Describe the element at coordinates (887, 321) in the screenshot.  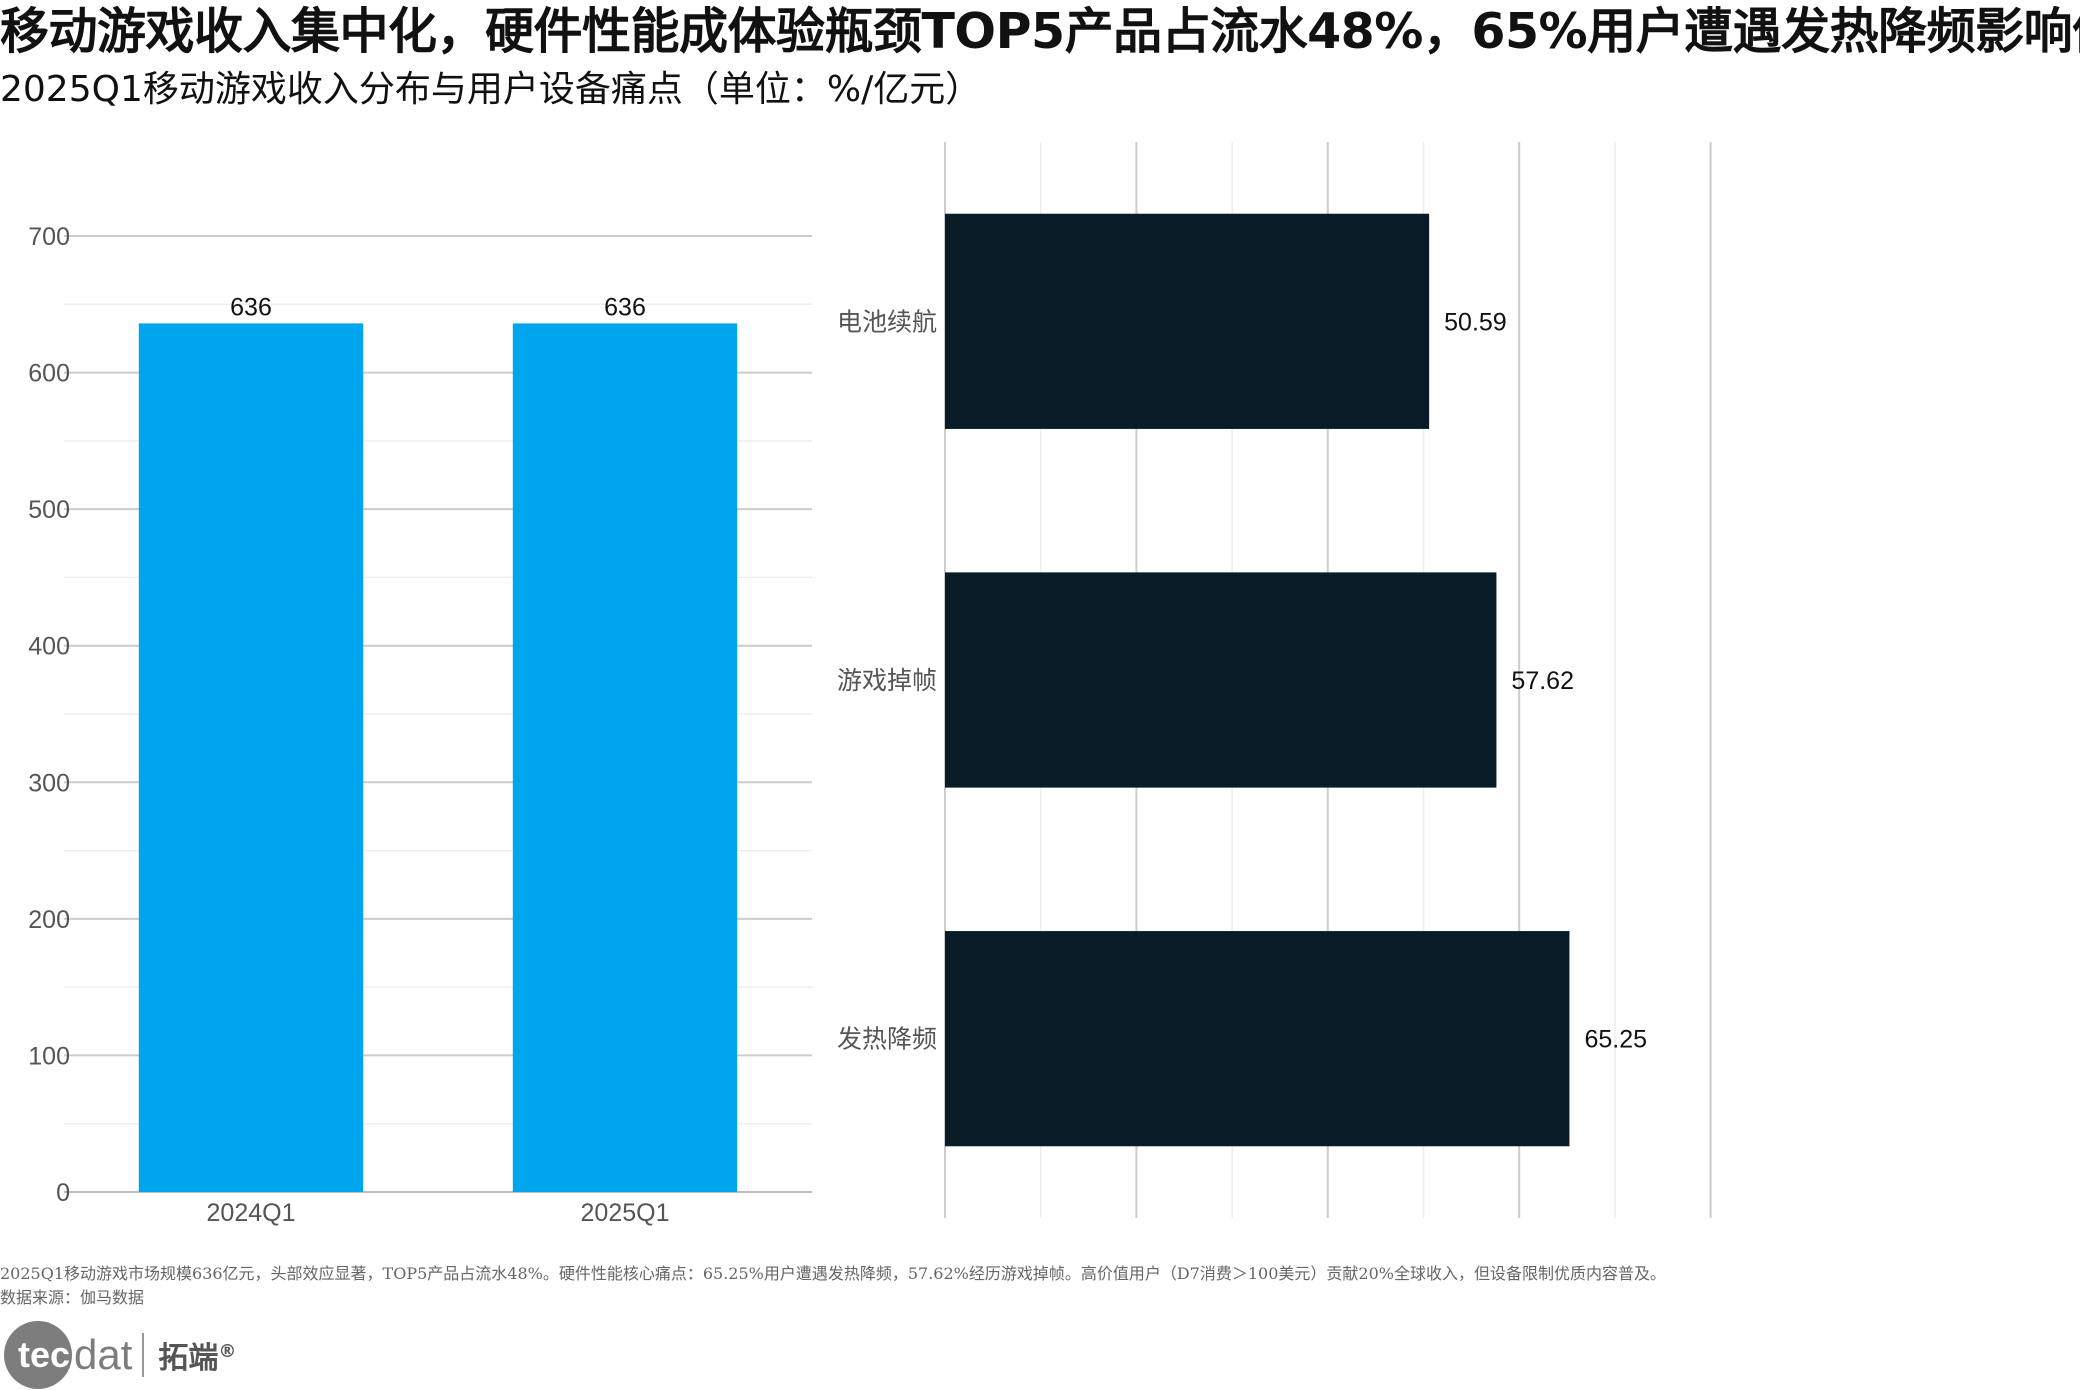
I see `category-label: 电池续航` at that location.